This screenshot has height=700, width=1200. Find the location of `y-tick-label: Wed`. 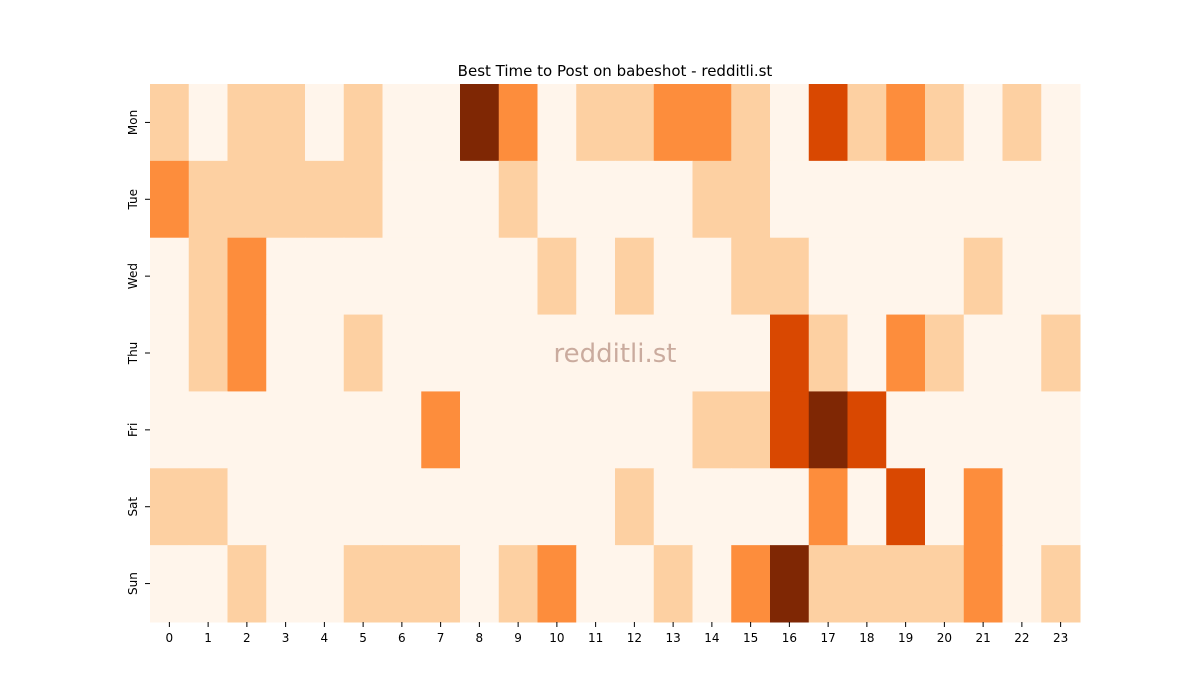

y-tick-label: Wed is located at coordinates (133, 276).